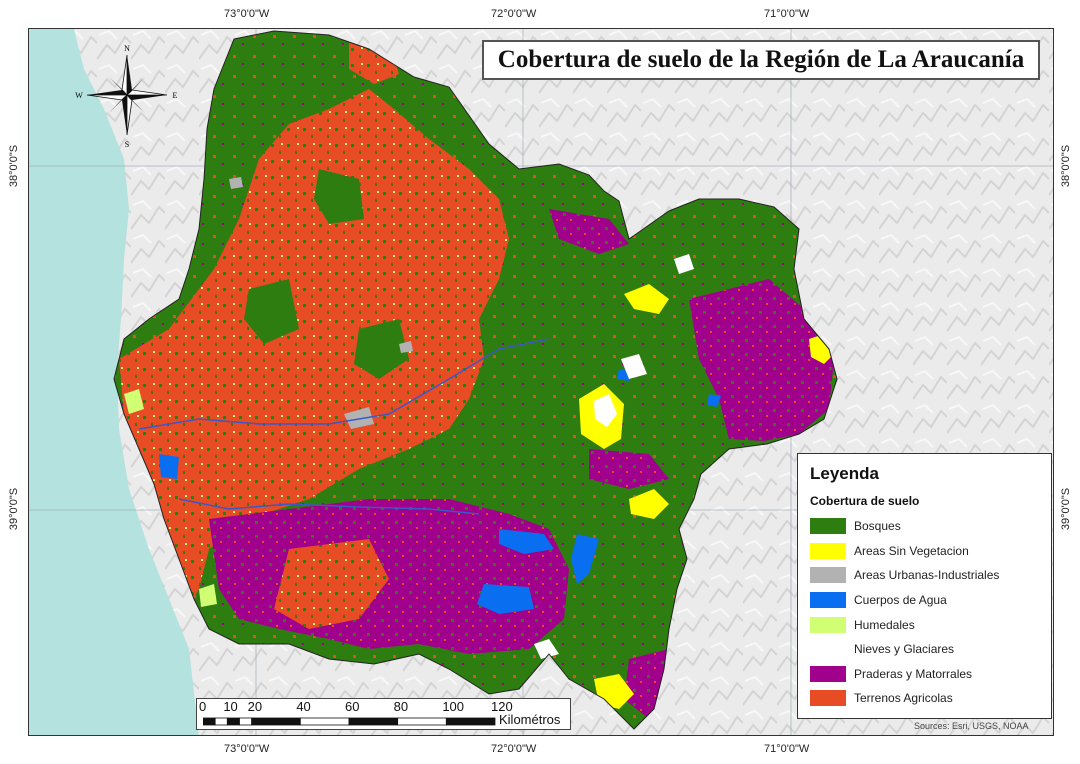  Describe the element at coordinates (514, 14) in the screenshot. I see `coord-top-2: 72°0'0"W` at that location.